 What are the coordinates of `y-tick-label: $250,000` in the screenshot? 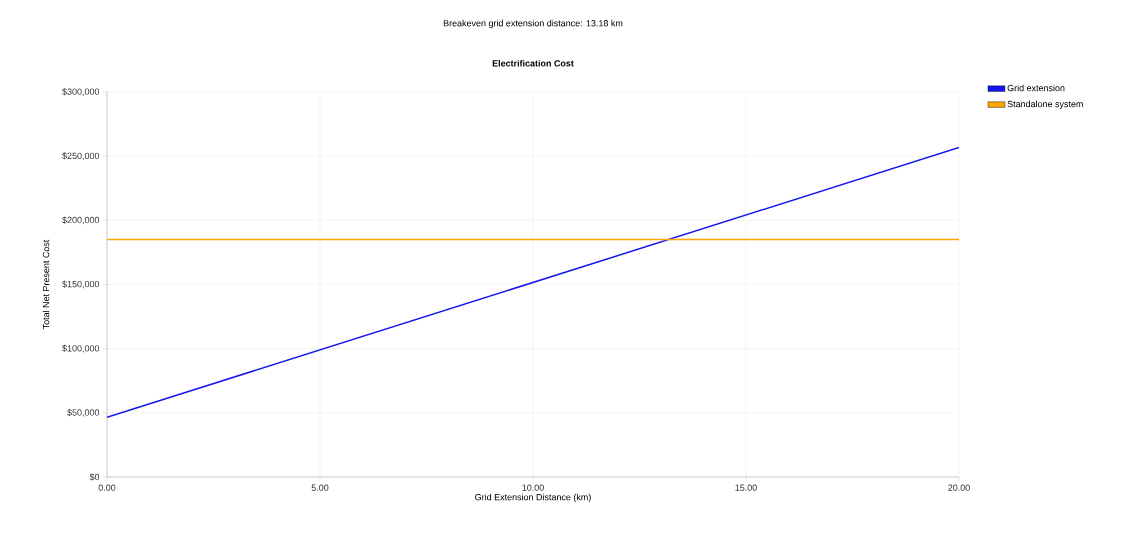 It's located at (81, 156).